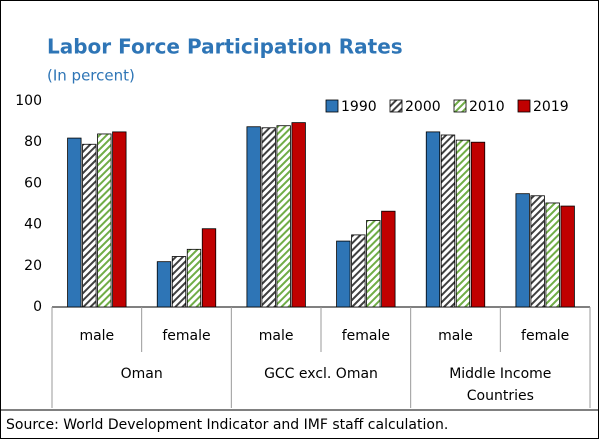 The width and height of the screenshot is (599, 439). Describe the element at coordinates (91, 76) in the screenshot. I see `chart-subtitle: (In percent)` at that location.